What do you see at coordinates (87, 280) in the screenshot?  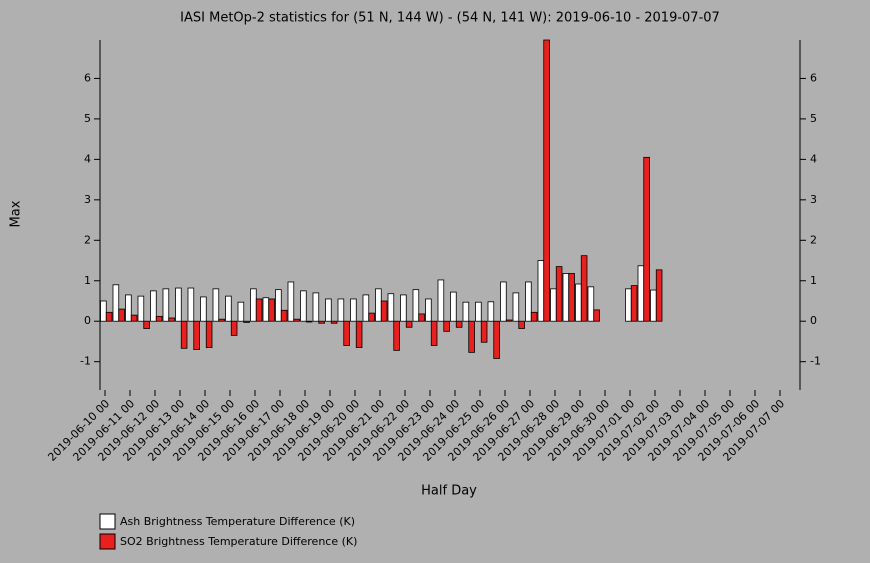 I see `y-tick-label: 1` at bounding box center [87, 280].